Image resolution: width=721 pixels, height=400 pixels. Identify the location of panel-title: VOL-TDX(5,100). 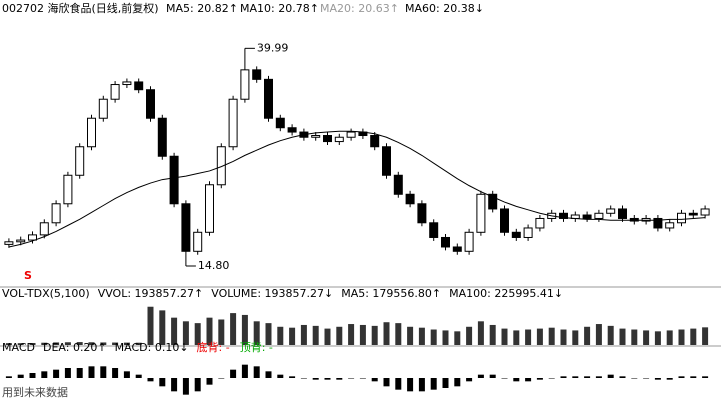
(46, 293).